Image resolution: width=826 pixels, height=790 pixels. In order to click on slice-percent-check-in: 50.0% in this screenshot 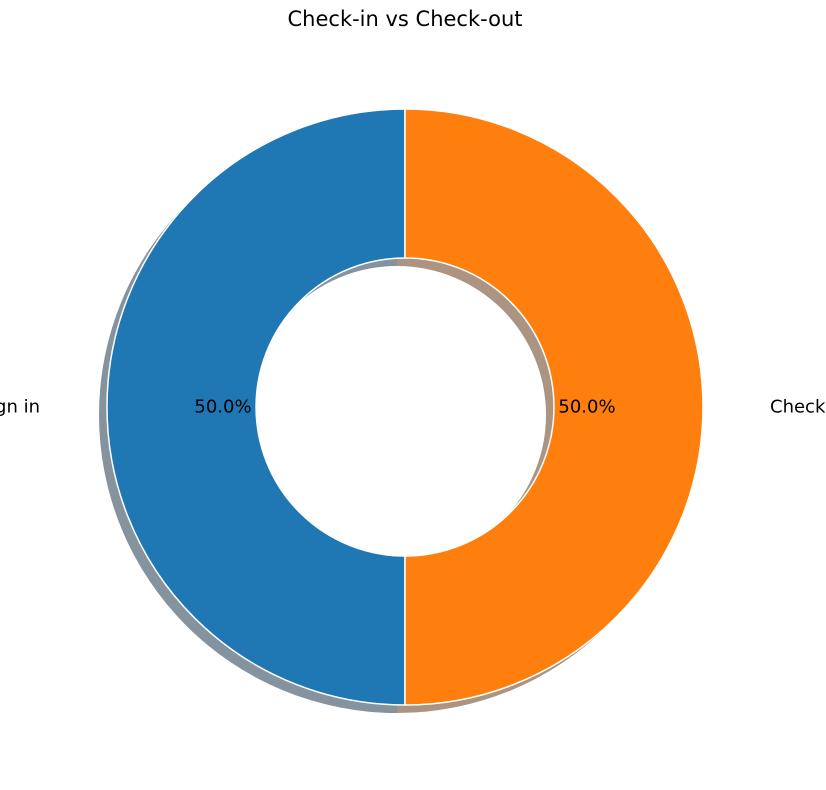, I will do `click(586, 407)`.